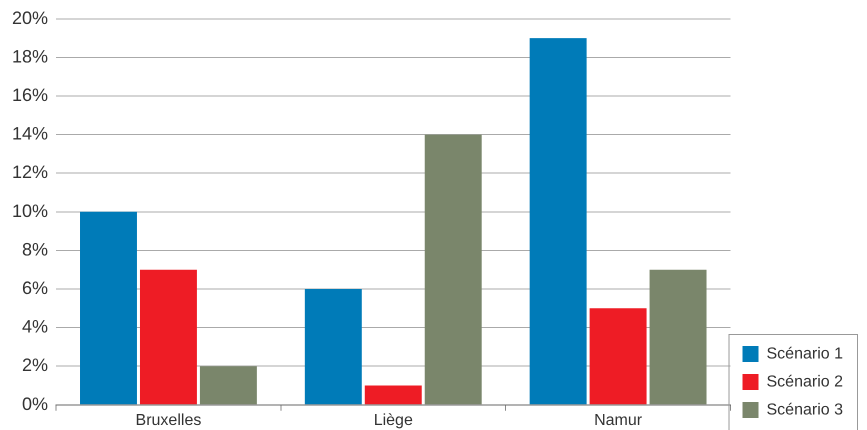 The image size is (867, 430). I want to click on y-tick-label: 10%, so click(30, 210).